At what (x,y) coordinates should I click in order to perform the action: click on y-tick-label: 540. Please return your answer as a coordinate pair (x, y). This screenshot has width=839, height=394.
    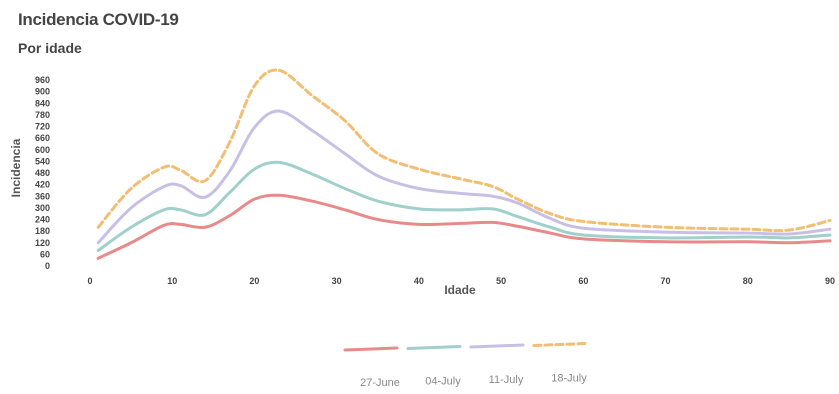
    Looking at the image, I should click on (42, 161).